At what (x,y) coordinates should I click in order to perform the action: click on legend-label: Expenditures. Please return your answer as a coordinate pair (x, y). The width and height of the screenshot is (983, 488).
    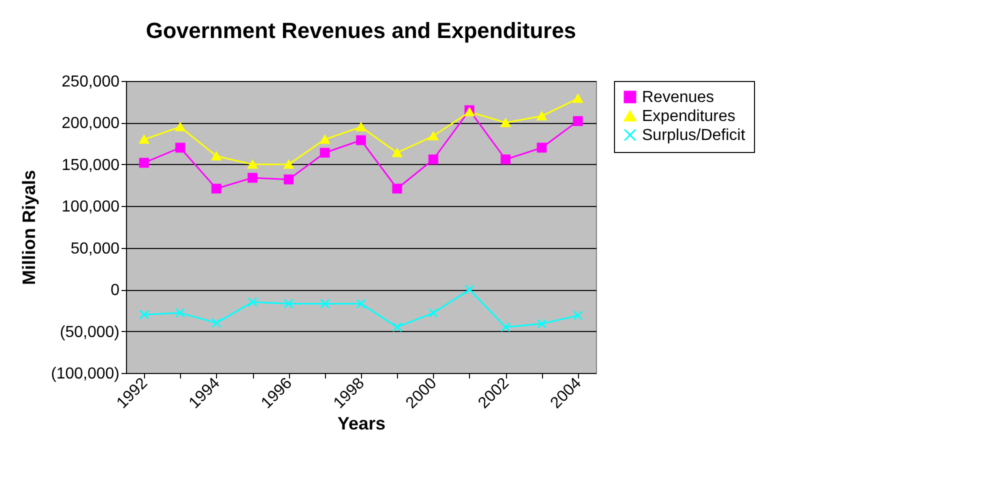
    Looking at the image, I should click on (689, 116).